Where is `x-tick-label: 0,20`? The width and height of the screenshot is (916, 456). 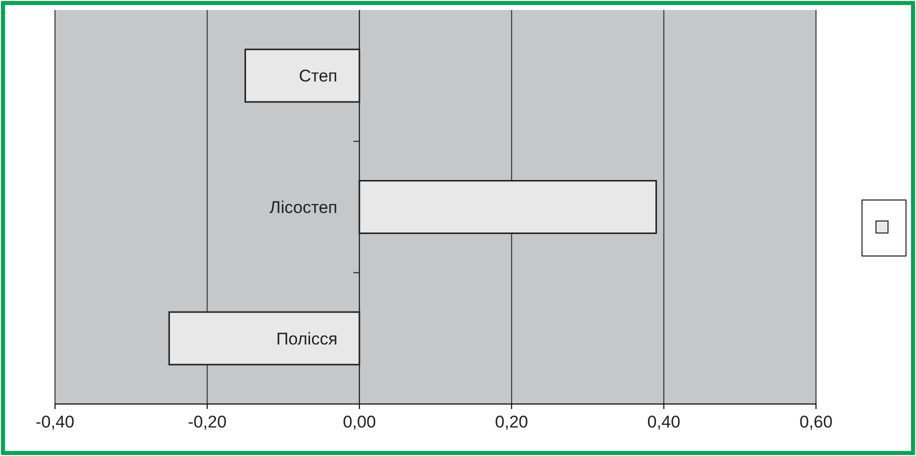
x-tick-label: 0,20 is located at coordinates (511, 422).